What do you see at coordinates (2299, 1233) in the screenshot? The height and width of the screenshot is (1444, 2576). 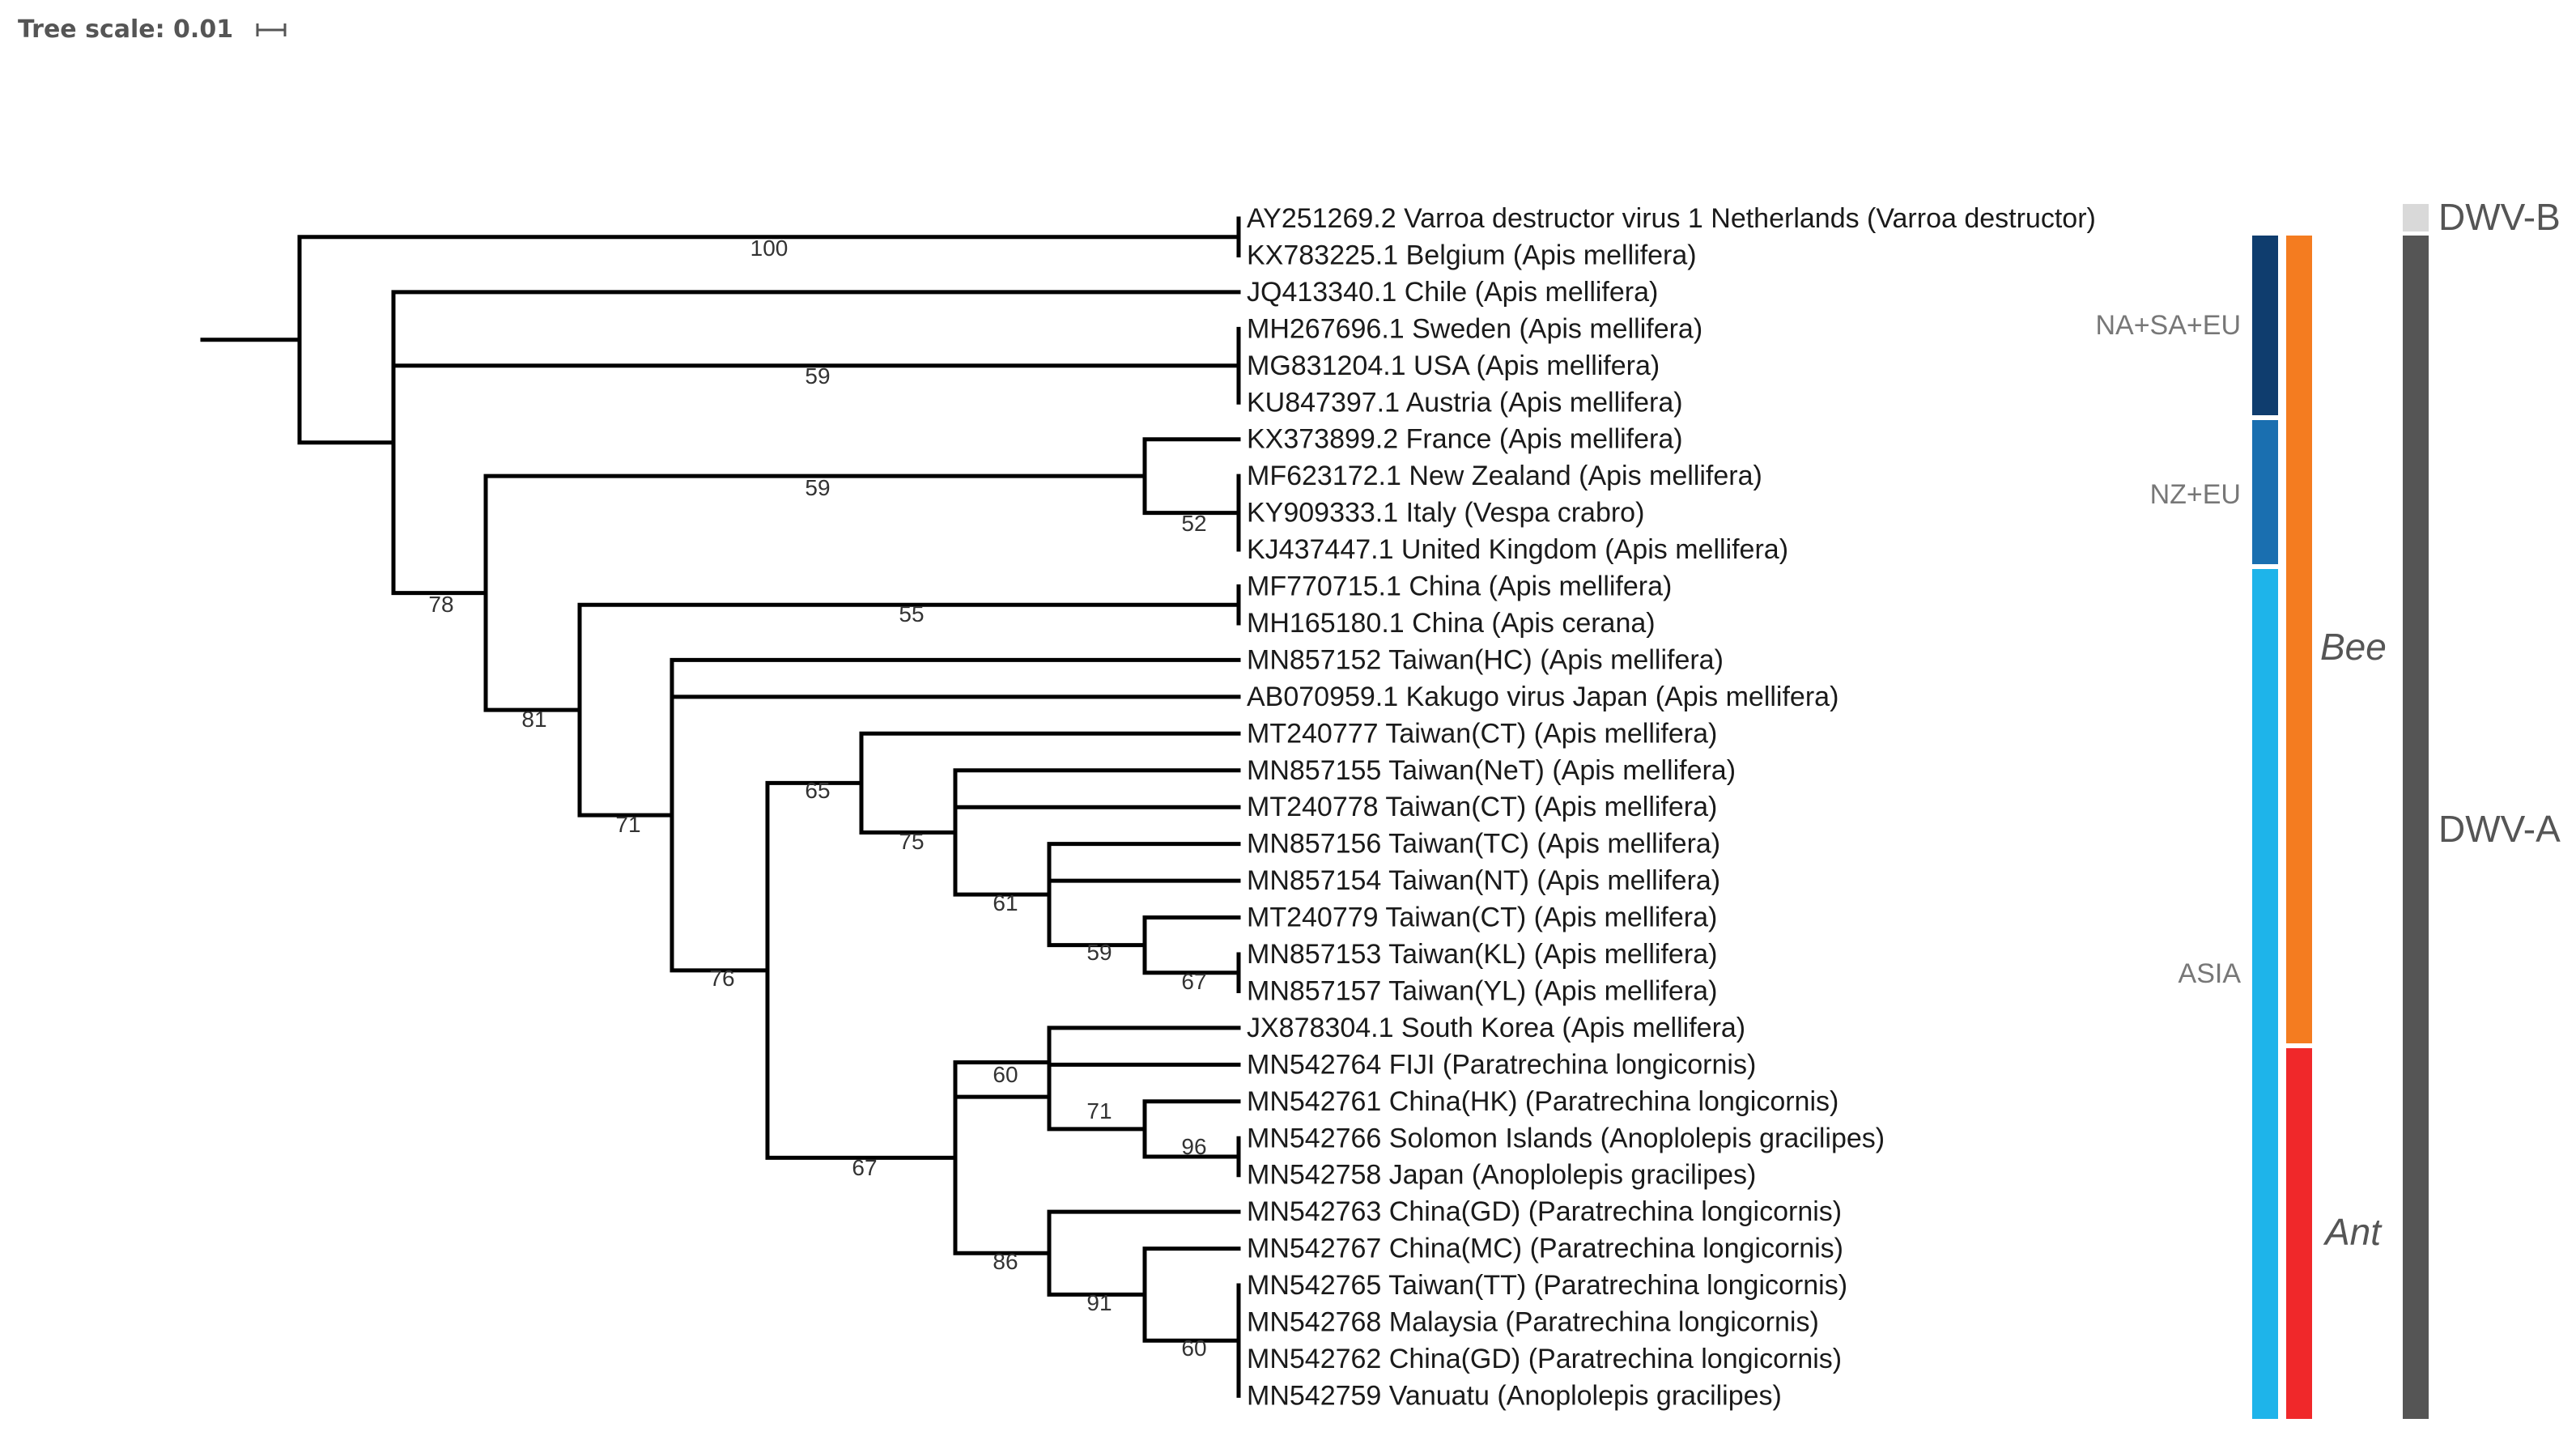 I see `host-bar-ant` at bounding box center [2299, 1233].